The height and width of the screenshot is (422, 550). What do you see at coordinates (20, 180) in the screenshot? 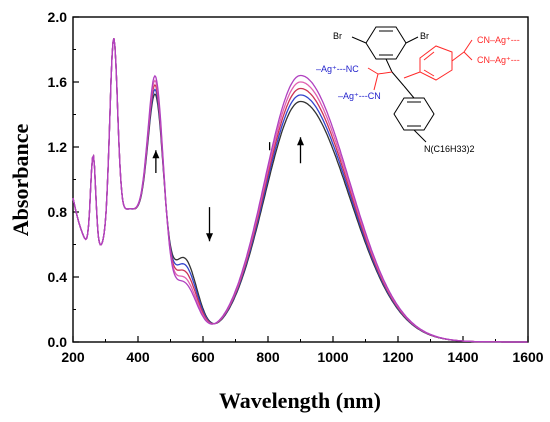
I see `y-axis-title: Absorbance` at bounding box center [20, 180].